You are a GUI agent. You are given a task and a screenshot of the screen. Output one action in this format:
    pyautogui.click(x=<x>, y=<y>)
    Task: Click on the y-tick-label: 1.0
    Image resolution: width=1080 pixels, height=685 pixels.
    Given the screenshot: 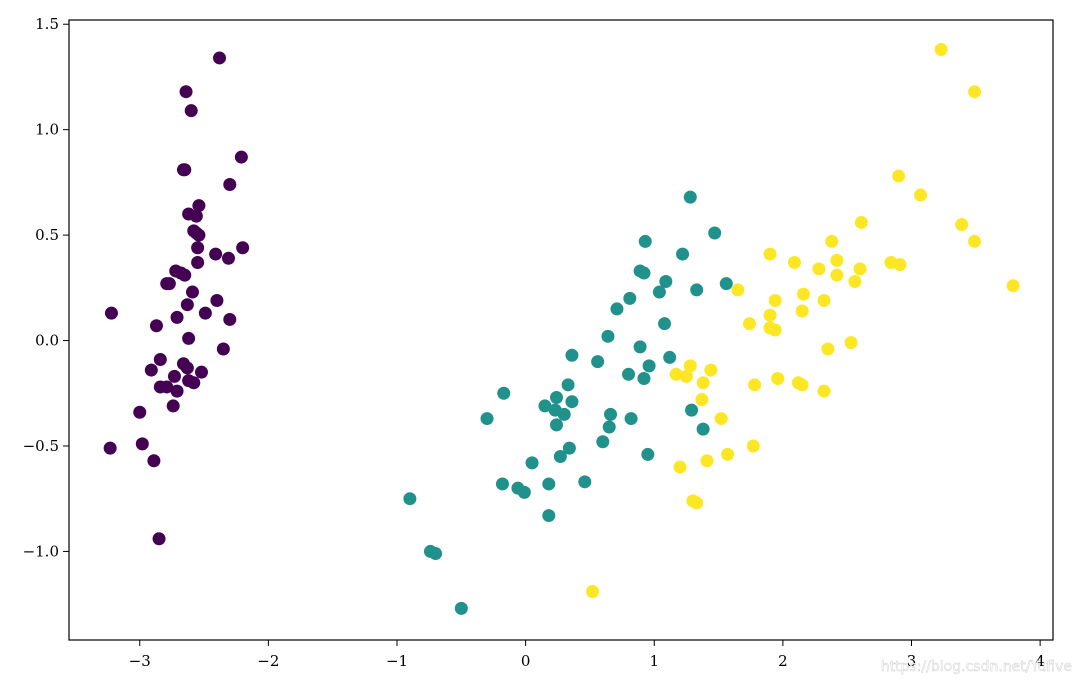 What is the action you would take?
    pyautogui.click(x=47, y=130)
    